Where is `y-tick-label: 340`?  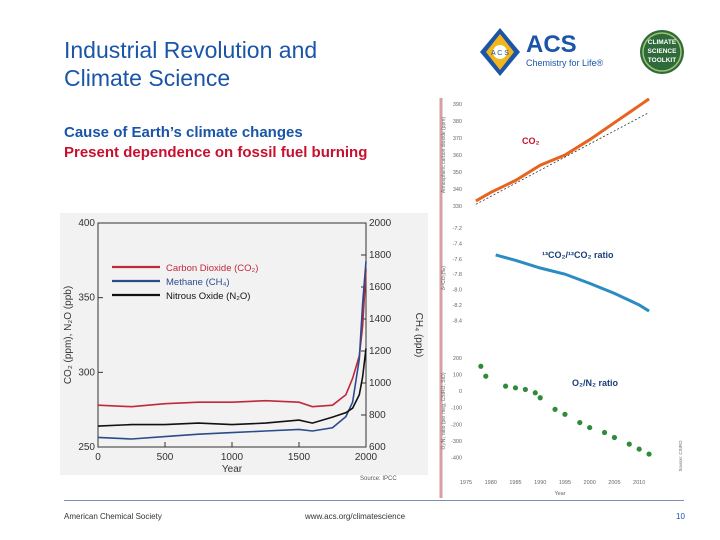 y-tick-label: 340 is located at coordinates (457, 190).